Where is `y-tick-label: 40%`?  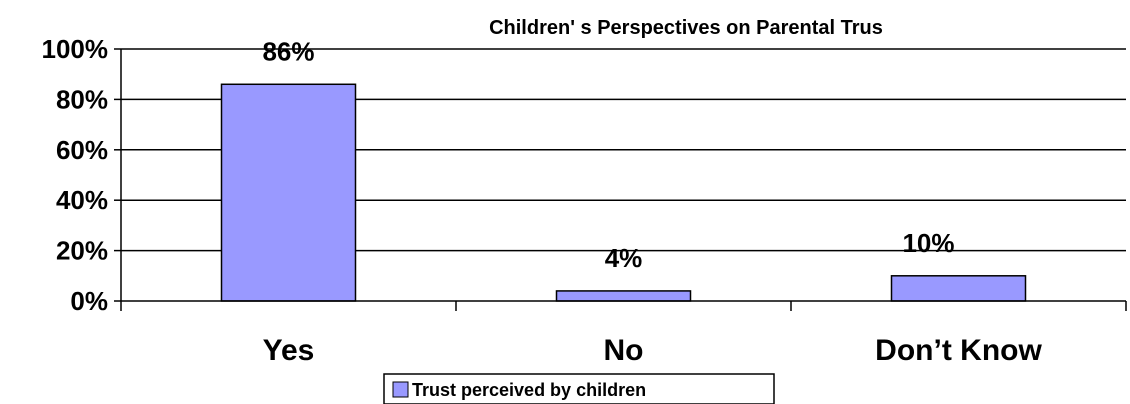
y-tick-label: 40% is located at coordinates (82, 200).